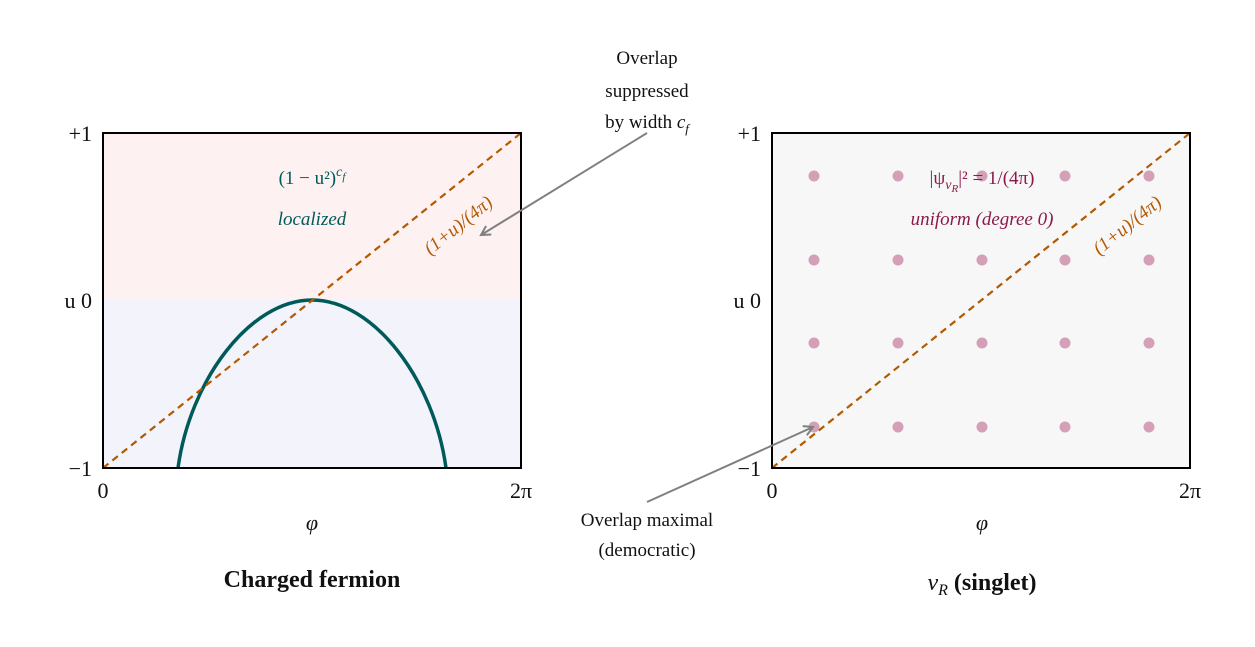 This screenshot has width=1255, height=647. Describe the element at coordinates (312, 580) in the screenshot. I see `panel-title: Charged fermion` at that location.